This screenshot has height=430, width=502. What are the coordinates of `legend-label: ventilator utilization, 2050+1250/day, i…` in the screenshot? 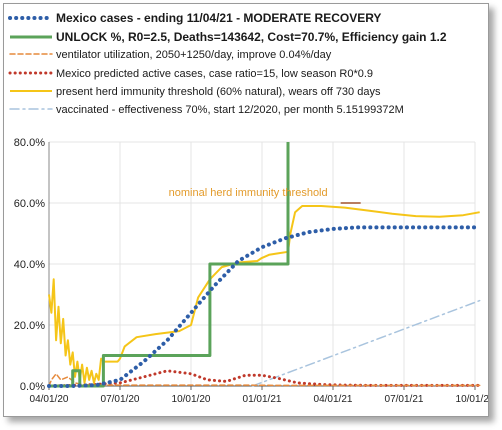 It's located at (194, 55).